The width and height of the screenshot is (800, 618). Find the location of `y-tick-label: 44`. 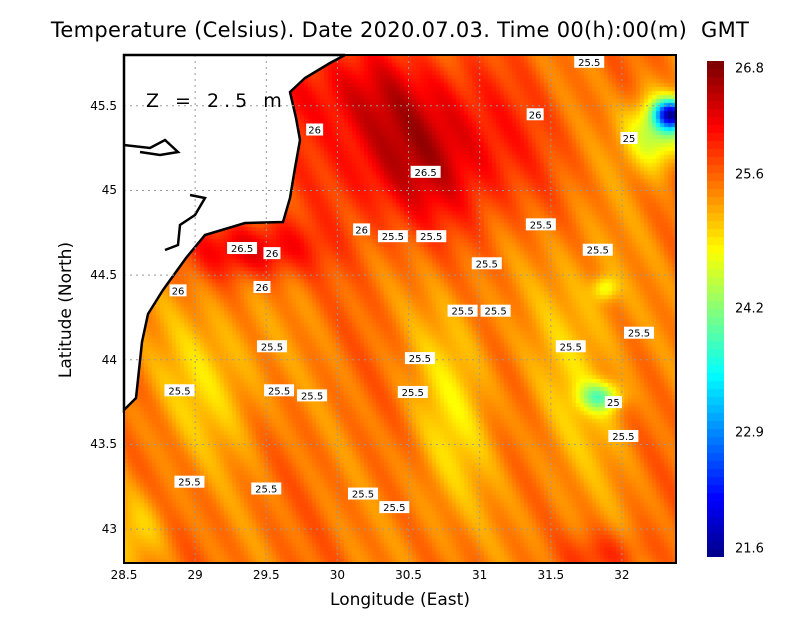

y-tick-label: 44 is located at coordinates (109, 359).